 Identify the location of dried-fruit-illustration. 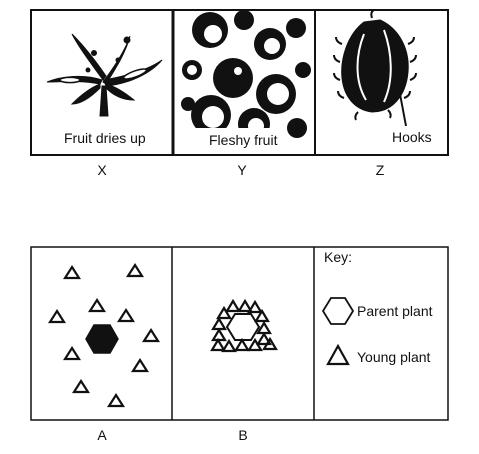
(104, 75).